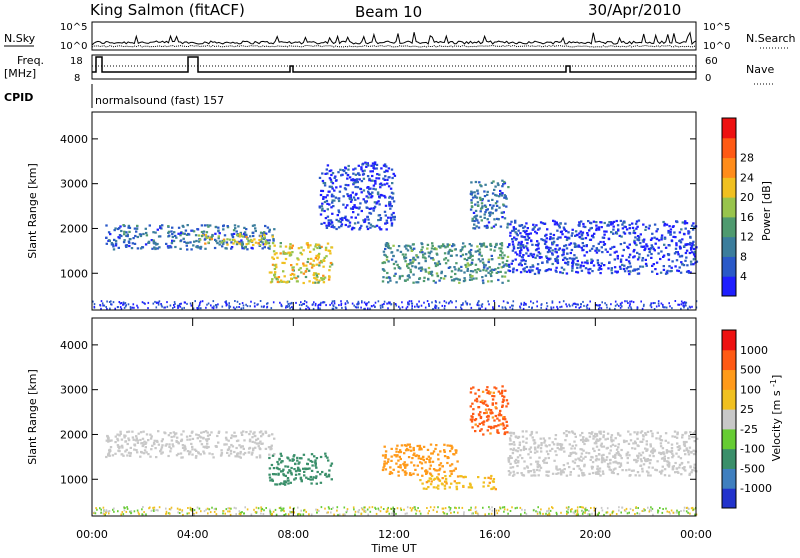 Image resolution: width=800 pixels, height=558 pixels. I want to click on velocity-y-tick-label: 3000, so click(74, 390).